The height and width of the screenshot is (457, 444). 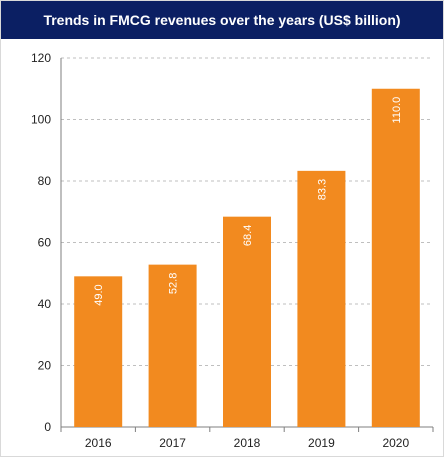 What do you see at coordinates (45, 243) in the screenshot?
I see `y-tick-label: 60` at bounding box center [45, 243].